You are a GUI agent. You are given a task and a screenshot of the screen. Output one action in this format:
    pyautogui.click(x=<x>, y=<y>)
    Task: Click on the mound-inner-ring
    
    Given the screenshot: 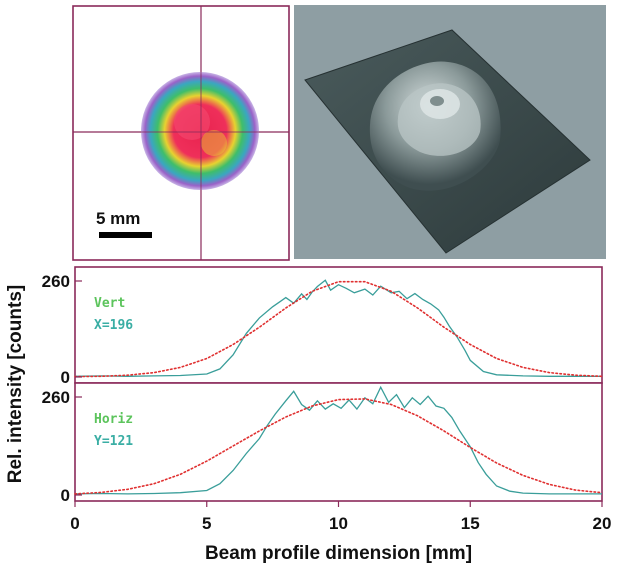 What is the action you would take?
    pyautogui.click(x=439, y=119)
    